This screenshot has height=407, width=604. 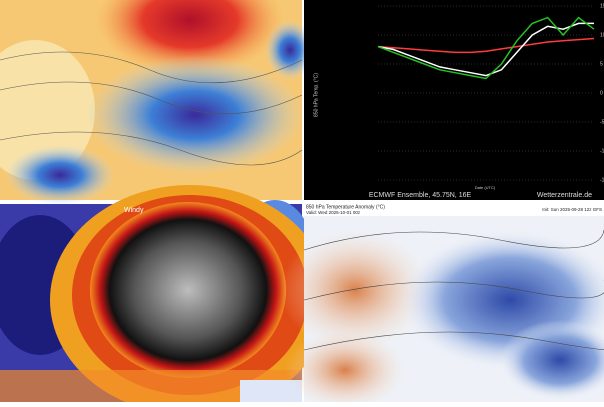 I want to click on y-tick-label: 15, so click(x=602, y=6).